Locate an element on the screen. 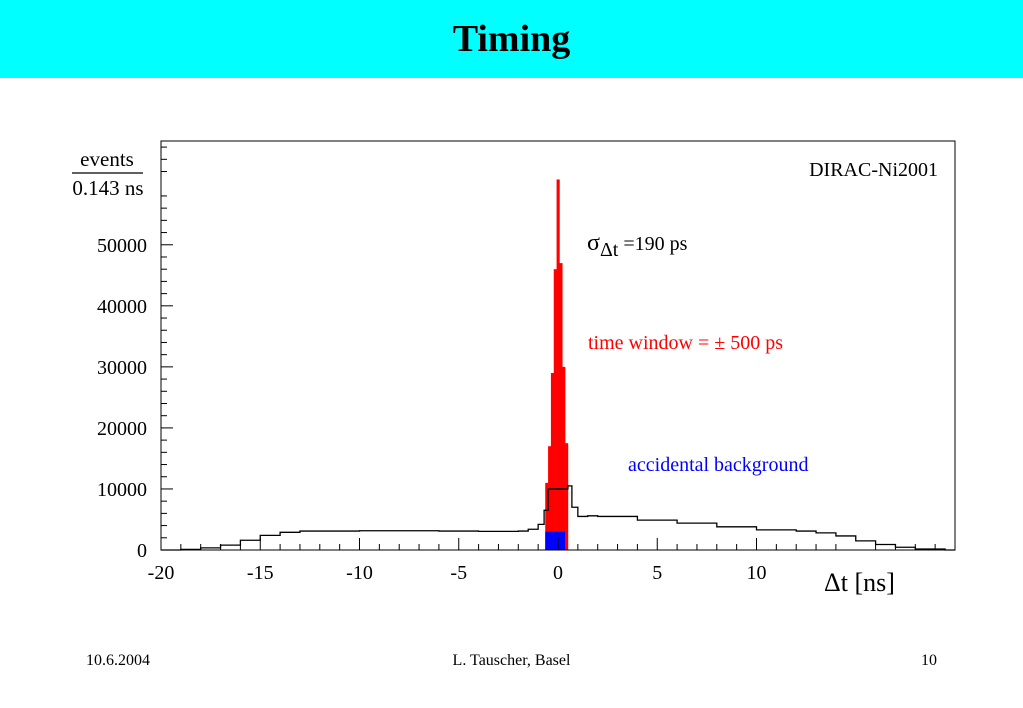 Image resolution: width=1023 pixels, height=708 pixels. y-tick-label: 50000 is located at coordinates (122, 246).